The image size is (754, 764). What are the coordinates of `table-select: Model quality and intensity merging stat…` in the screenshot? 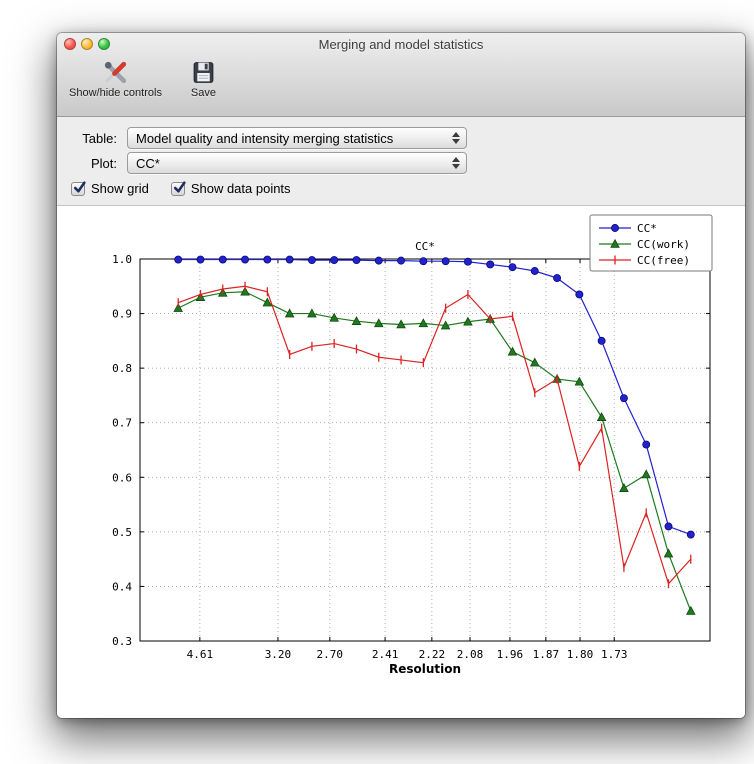 It's located at (297, 138).